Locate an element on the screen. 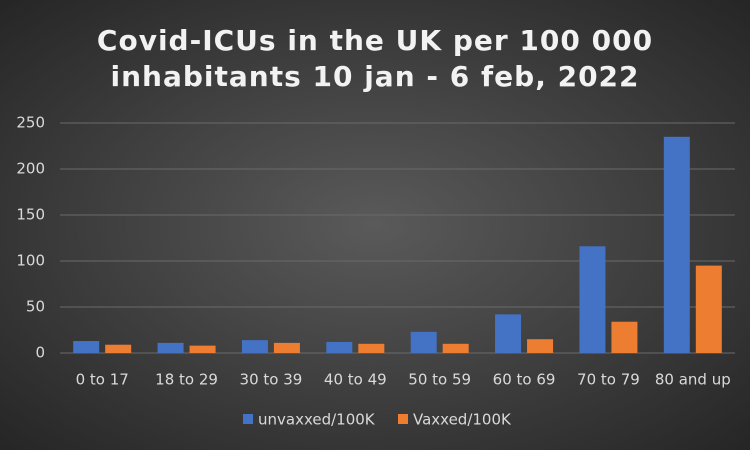 The image size is (750, 450). x-tick-label: 40 to 49 is located at coordinates (355, 380).